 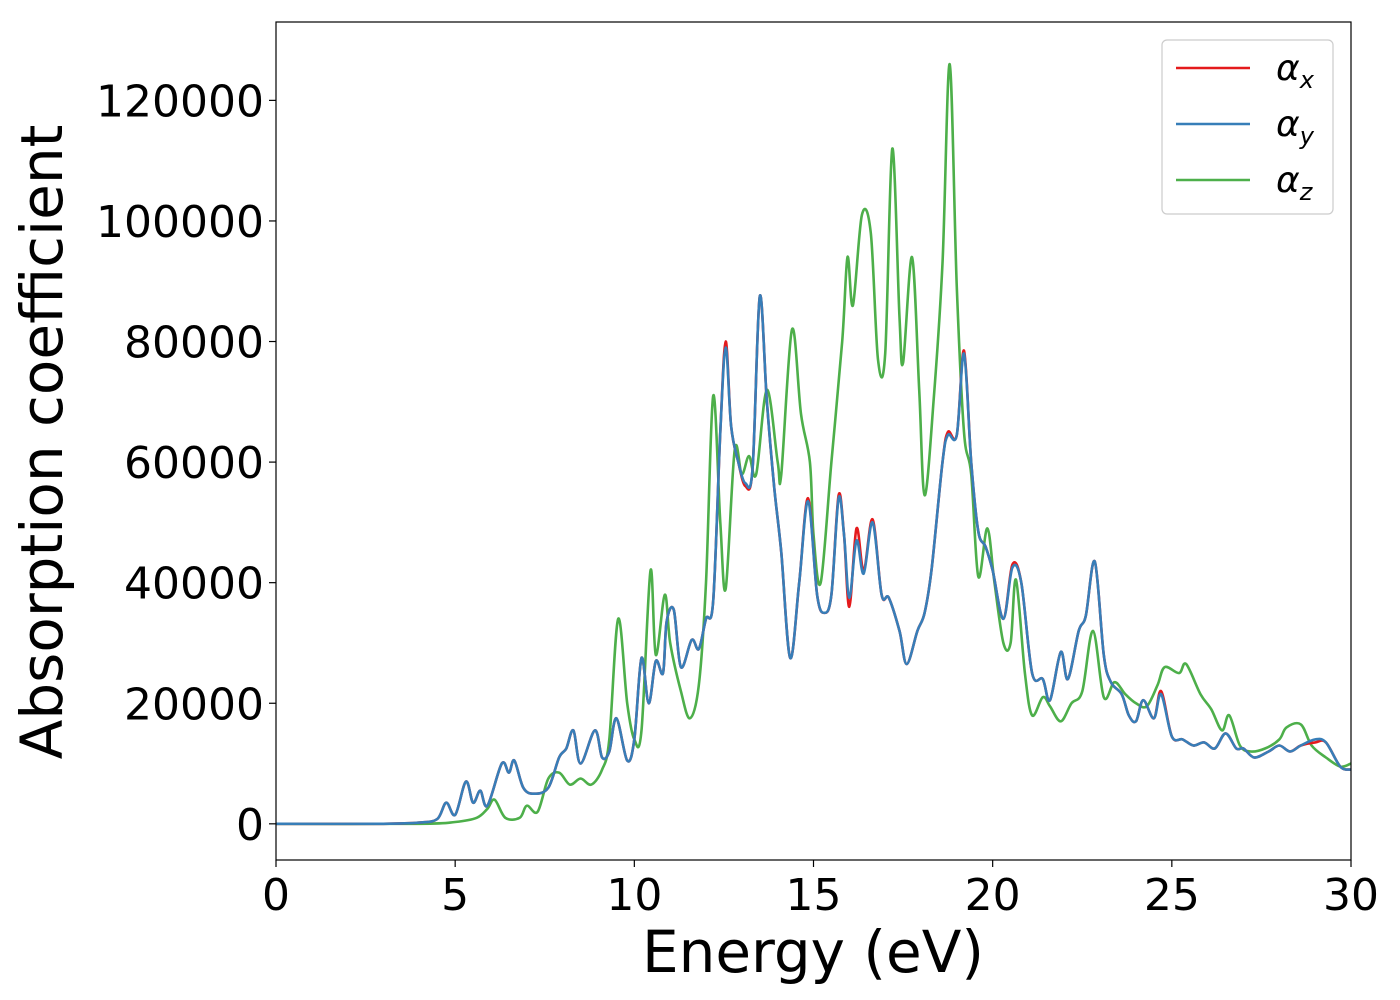 I want to click on y-tick-label: 80000, so click(x=194, y=343).